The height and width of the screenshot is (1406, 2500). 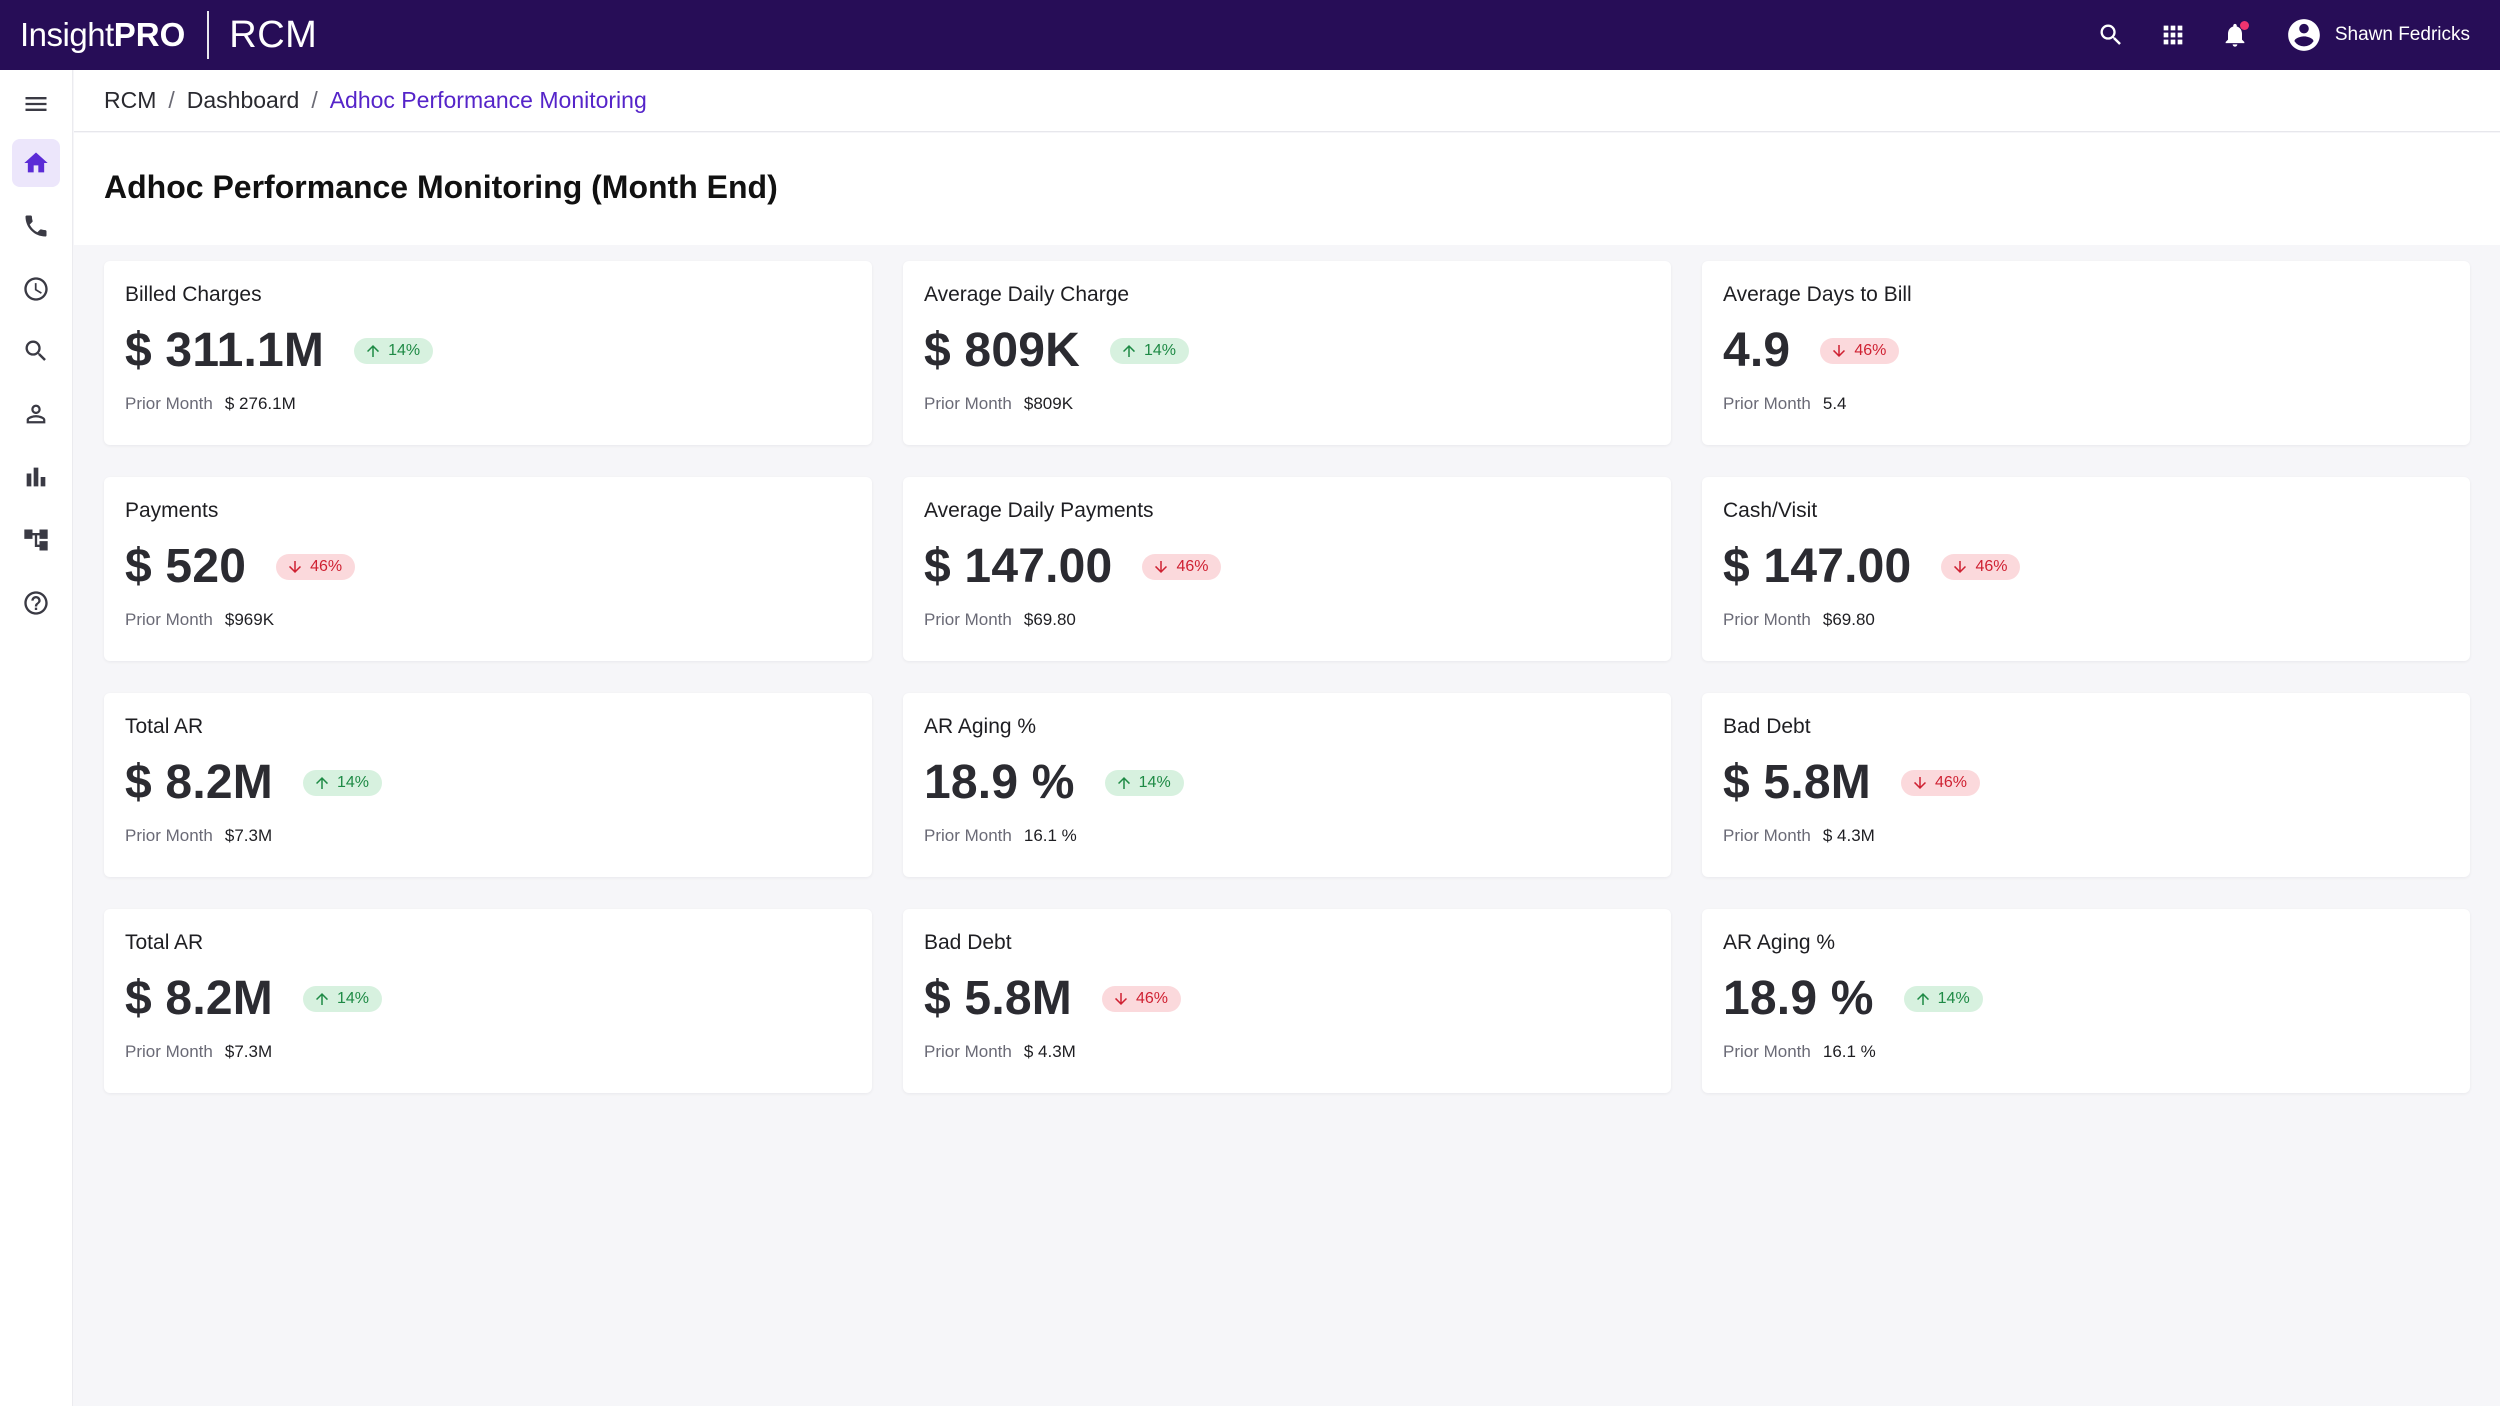 What do you see at coordinates (36, 540) in the screenshot?
I see `hierarchy-icon` at bounding box center [36, 540].